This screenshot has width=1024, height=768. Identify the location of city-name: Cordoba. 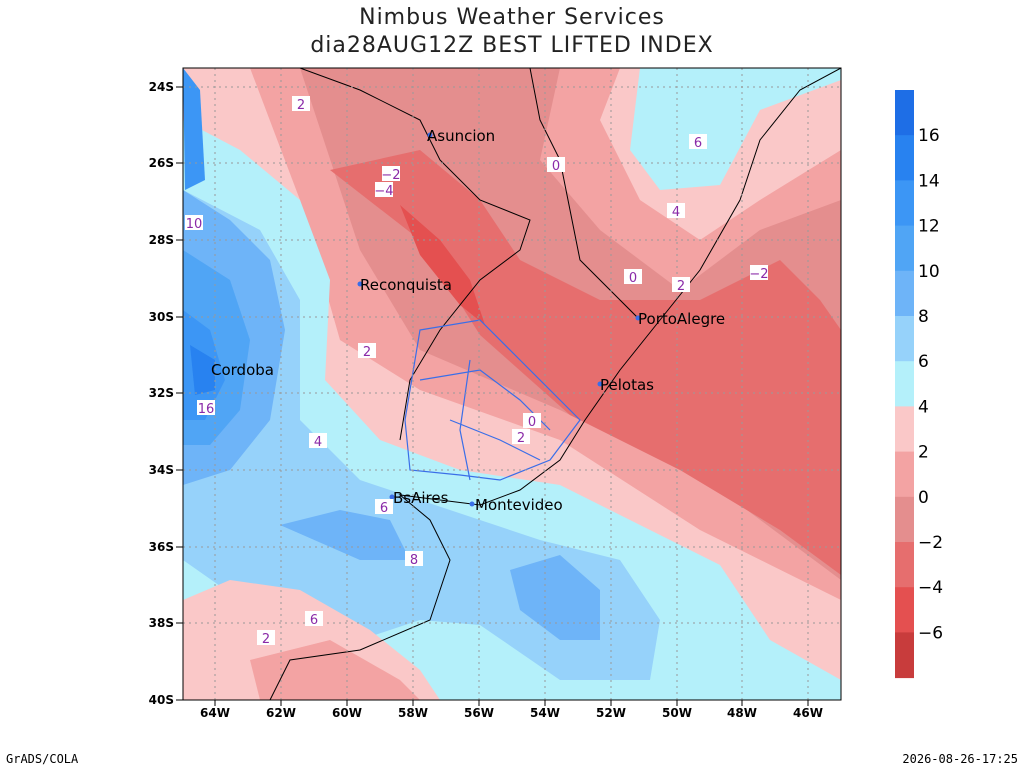
(242, 370).